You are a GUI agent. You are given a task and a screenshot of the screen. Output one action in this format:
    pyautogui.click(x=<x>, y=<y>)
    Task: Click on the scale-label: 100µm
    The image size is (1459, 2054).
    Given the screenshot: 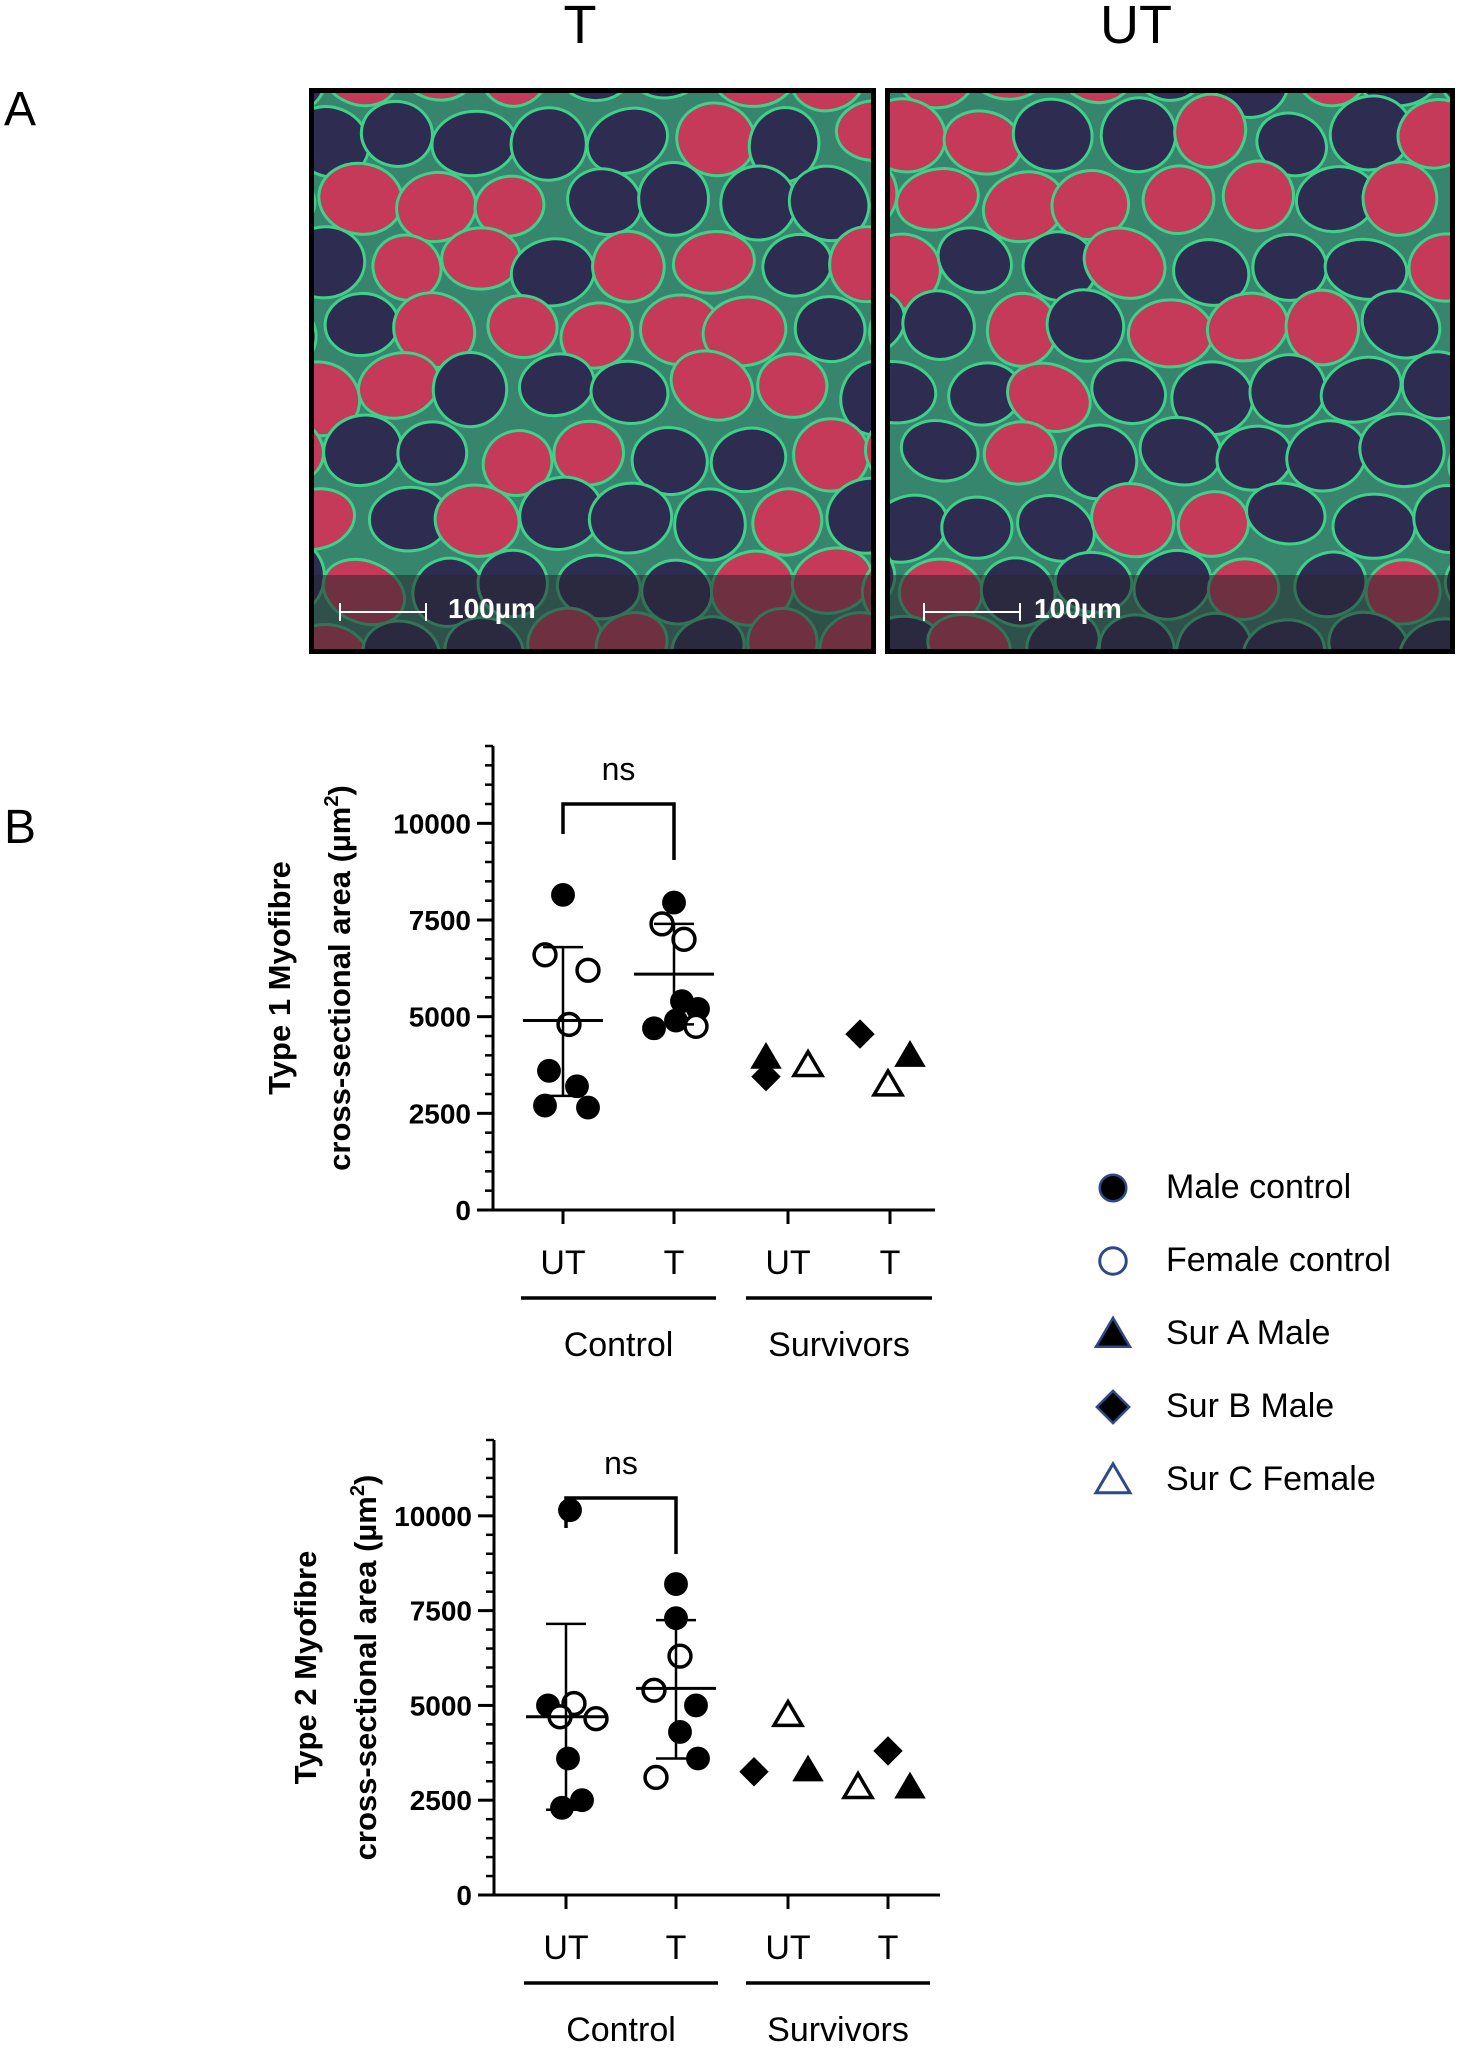 What is the action you would take?
    pyautogui.click(x=1078, y=608)
    